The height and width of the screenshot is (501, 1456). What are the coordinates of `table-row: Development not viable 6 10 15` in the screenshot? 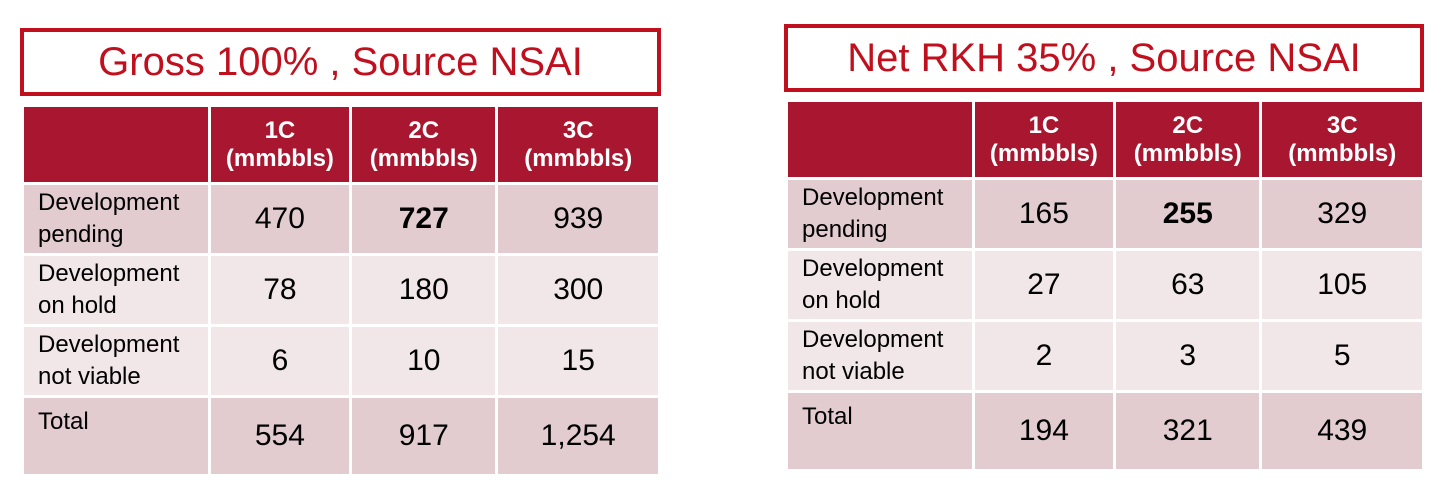 It's located at (341, 361).